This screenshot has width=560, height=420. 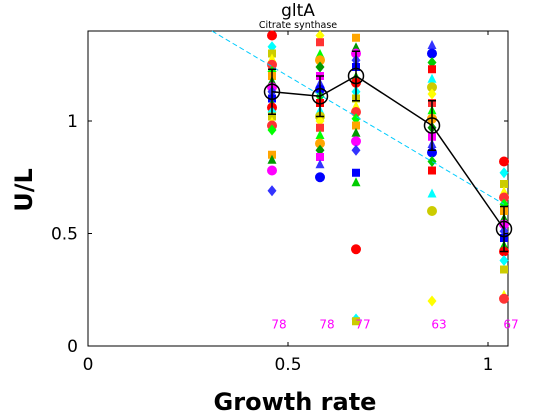 What do you see at coordinates (295, 402) in the screenshot?
I see `x-axis-label: Growth rate` at bounding box center [295, 402].